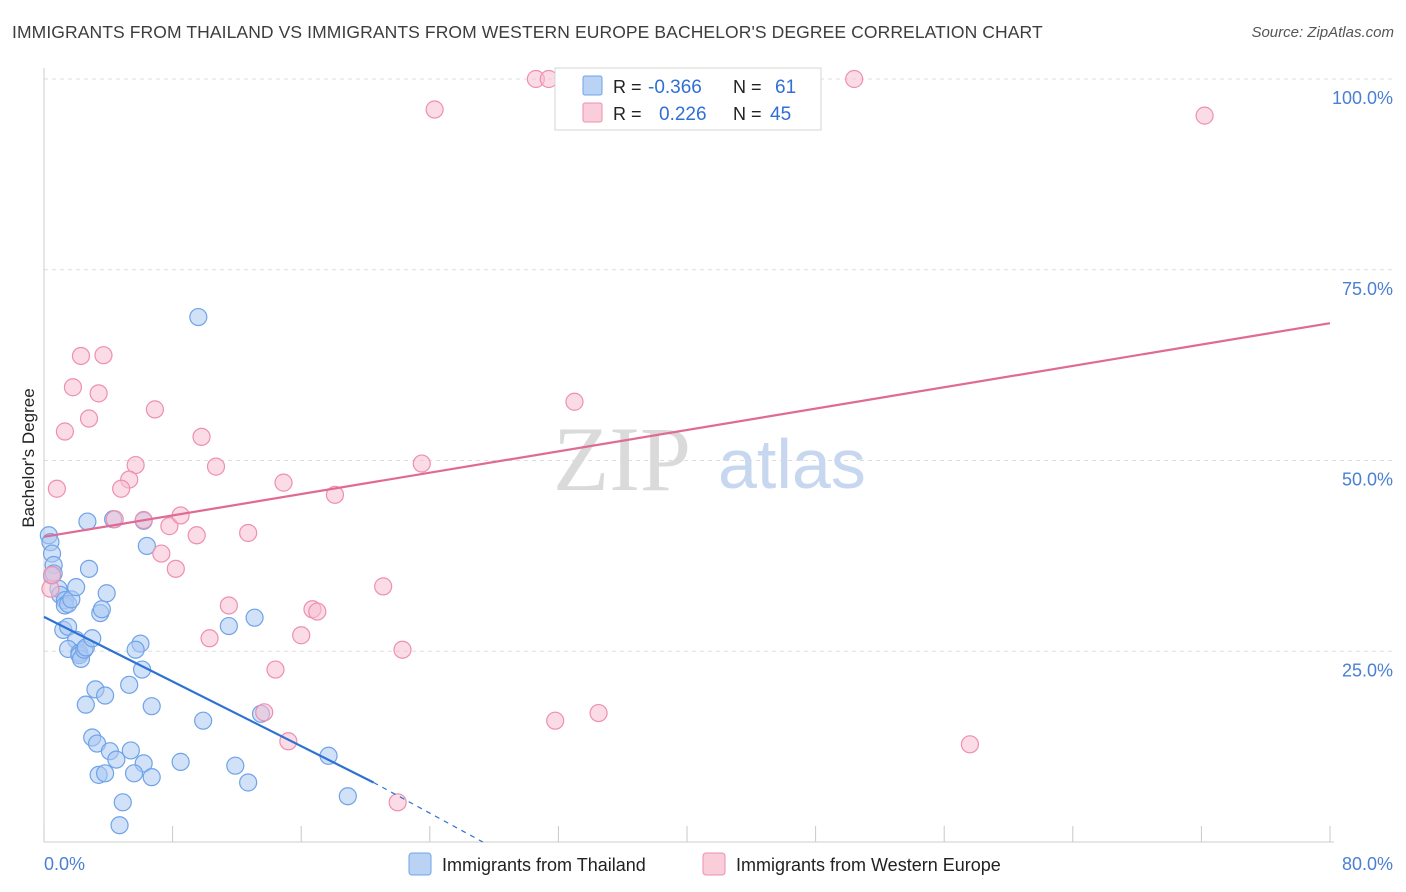  I want to click on trend-line-thailand, so click(209, 699).